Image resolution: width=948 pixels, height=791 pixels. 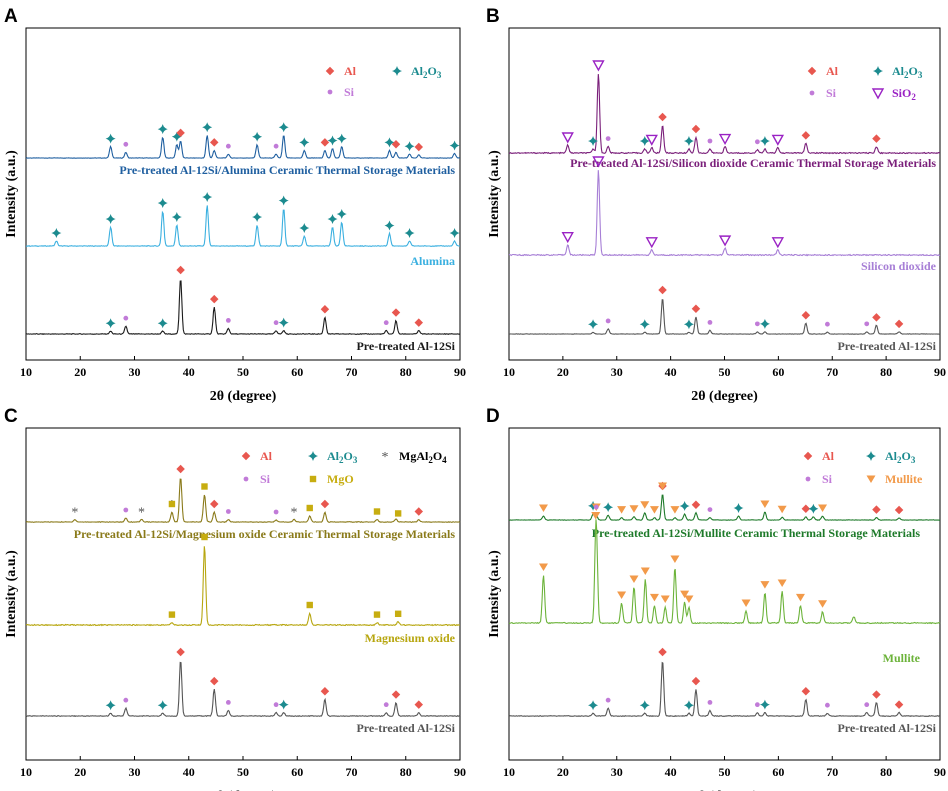 What do you see at coordinates (141, 513) in the screenshot?
I see `peak-marker-mgal2o4: *` at bounding box center [141, 513].